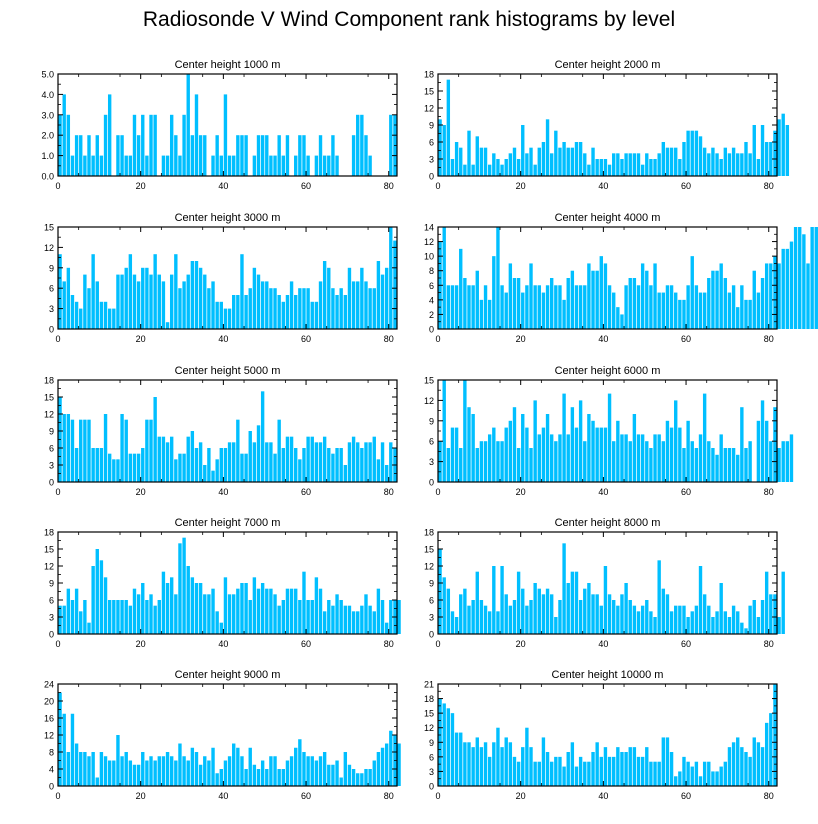 This screenshot has width=818, height=824. I want to click on y-tick-label: 6, so click(431, 442).